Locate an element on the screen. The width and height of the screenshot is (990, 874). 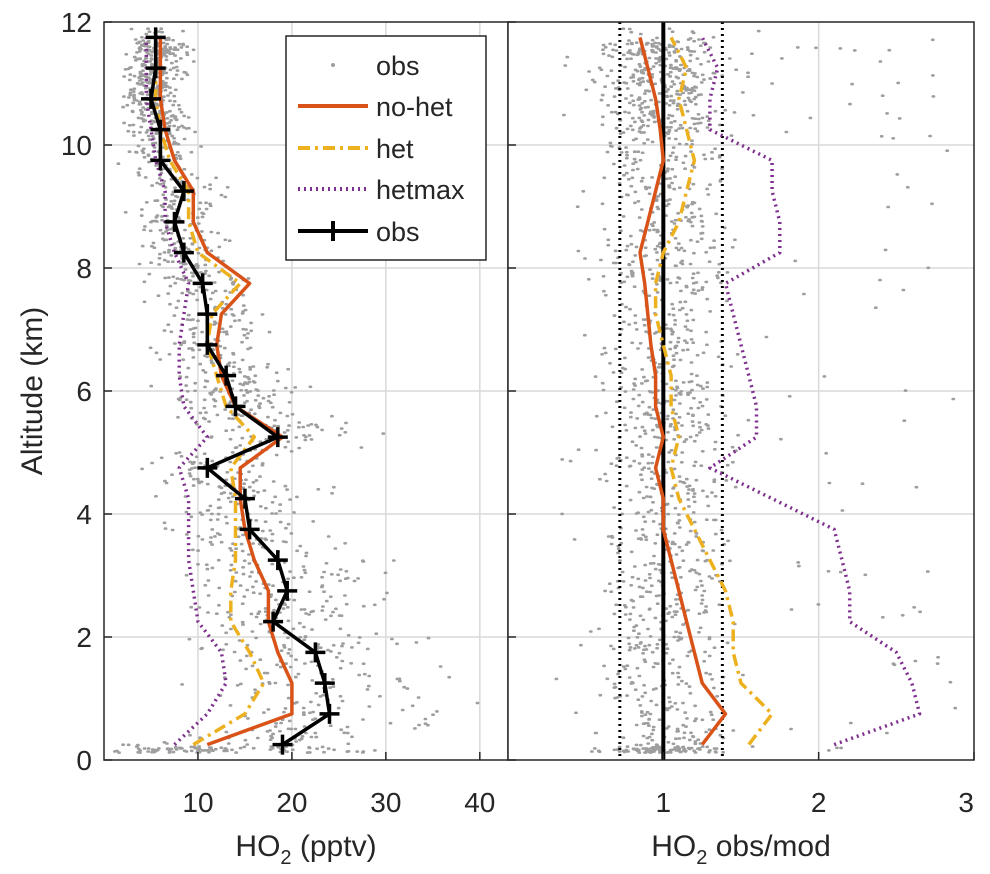
legend-entry-het: het is located at coordinates (356, 149).